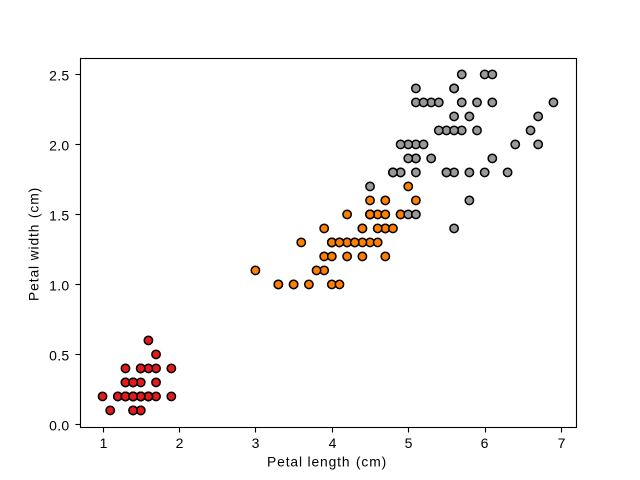 The height and width of the screenshot is (480, 640). Describe the element at coordinates (34, 243) in the screenshot. I see `svg-text: width` at that location.